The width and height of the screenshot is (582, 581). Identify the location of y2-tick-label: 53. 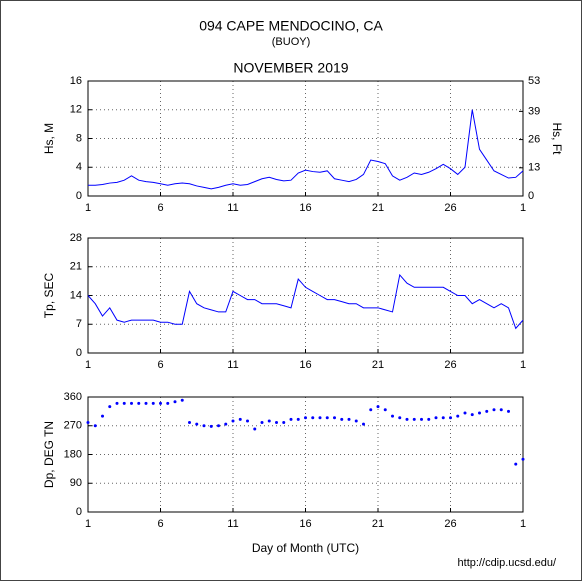
(534, 81).